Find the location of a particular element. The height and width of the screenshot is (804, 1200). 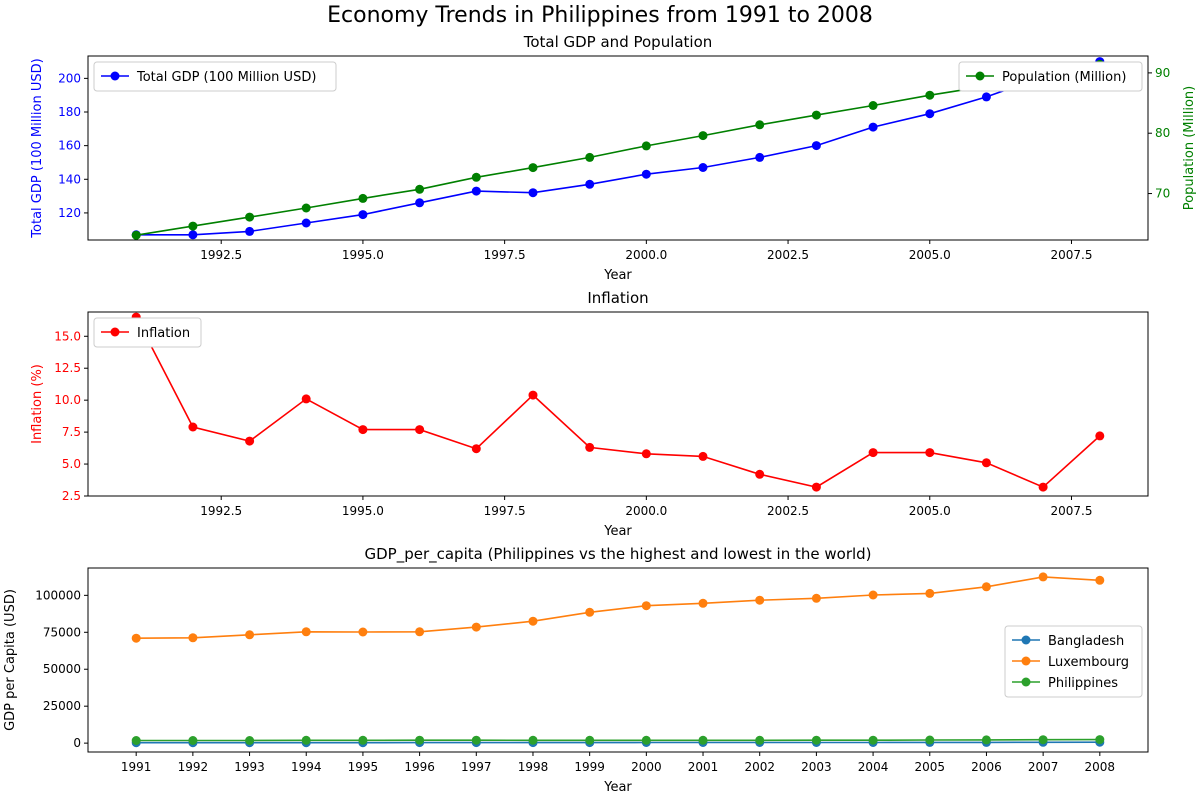

y-tick-label: 0 is located at coordinates (77, 743).